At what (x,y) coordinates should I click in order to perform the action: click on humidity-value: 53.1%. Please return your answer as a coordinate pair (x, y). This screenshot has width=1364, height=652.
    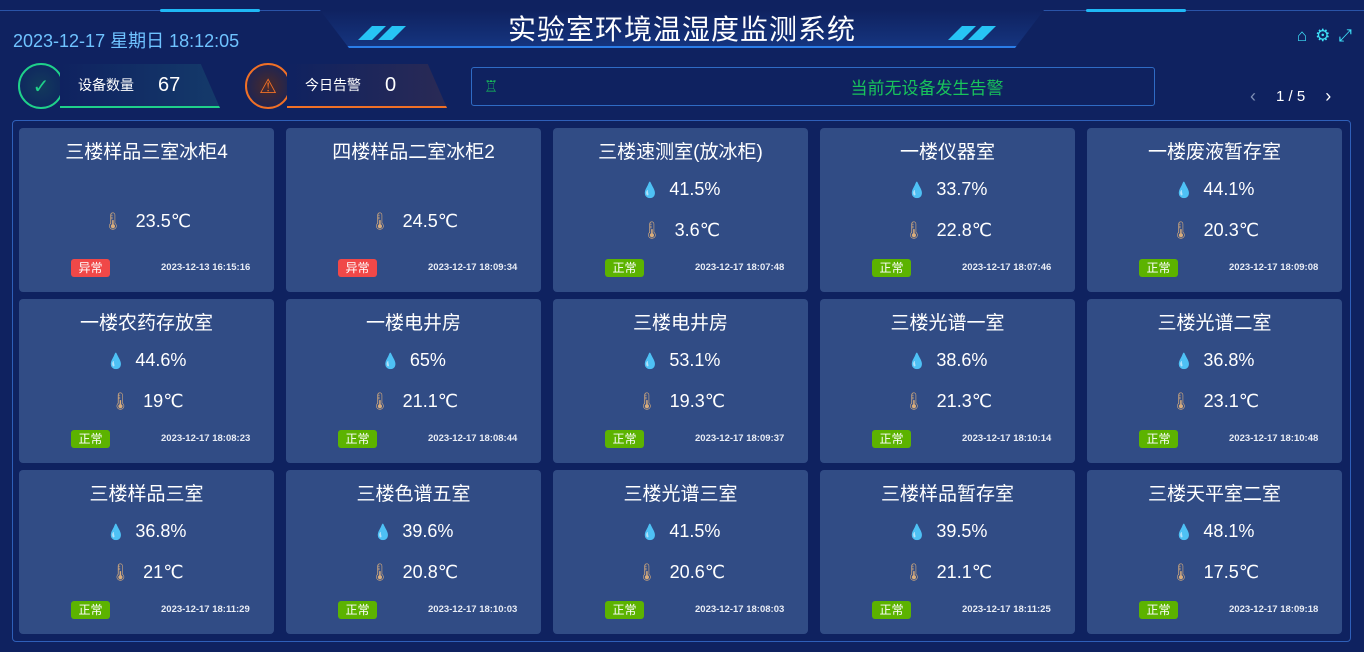
    Looking at the image, I should click on (695, 360).